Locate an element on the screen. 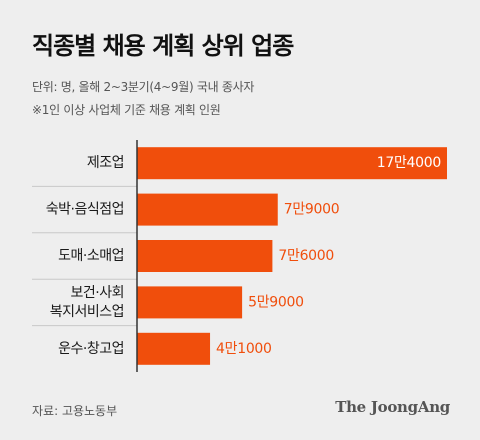  category-label: 제조업 is located at coordinates (105, 163).